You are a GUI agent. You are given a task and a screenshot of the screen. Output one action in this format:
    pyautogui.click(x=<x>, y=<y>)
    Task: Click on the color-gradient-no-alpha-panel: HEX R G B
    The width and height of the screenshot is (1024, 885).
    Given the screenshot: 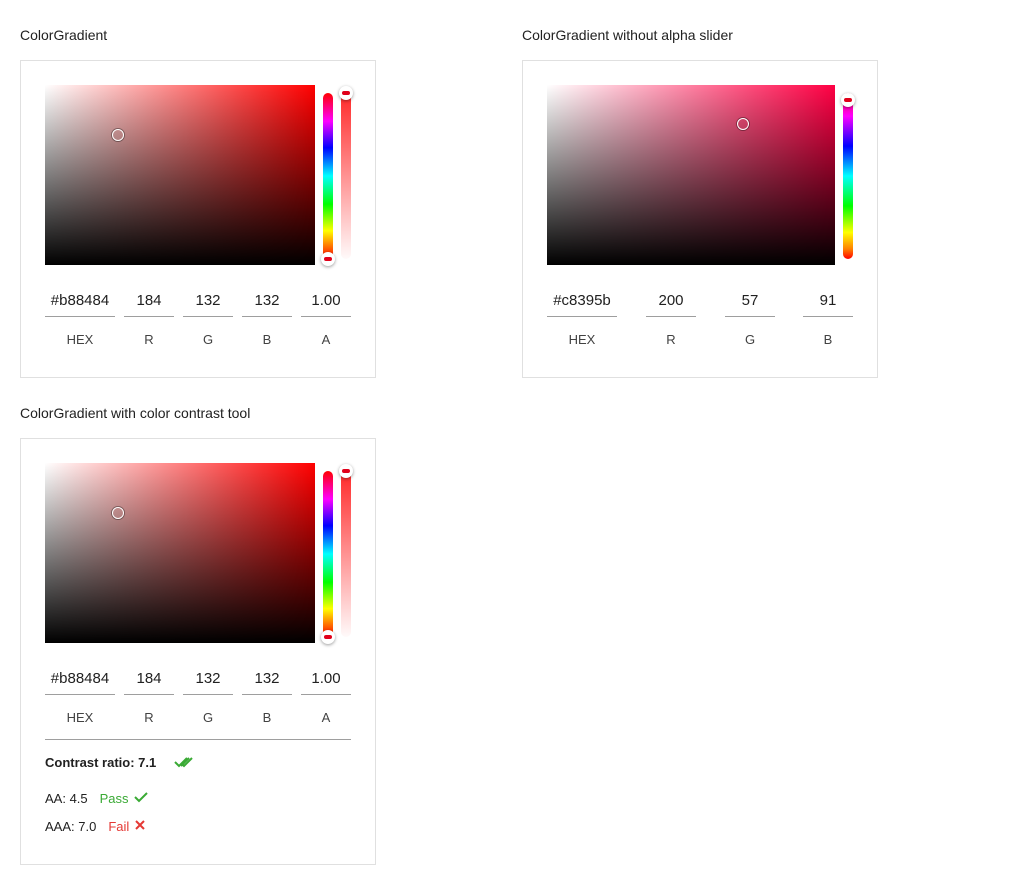 What is the action you would take?
    pyautogui.click(x=700, y=219)
    